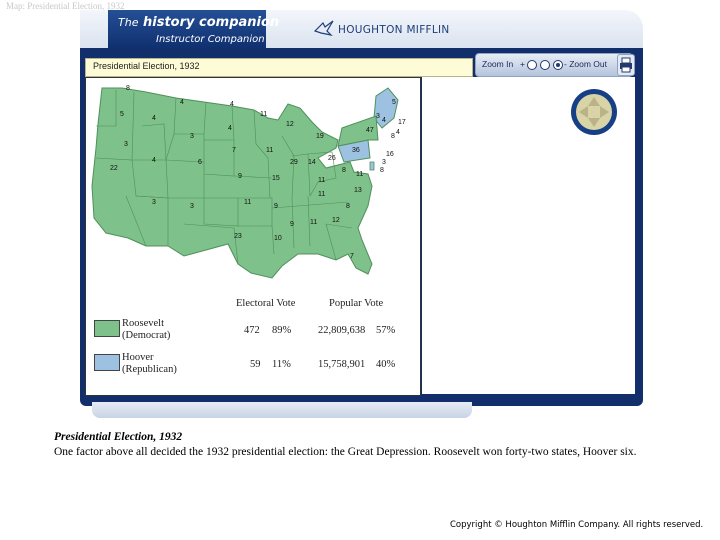  I want to click on ev-label-nv: 3, so click(126, 144).